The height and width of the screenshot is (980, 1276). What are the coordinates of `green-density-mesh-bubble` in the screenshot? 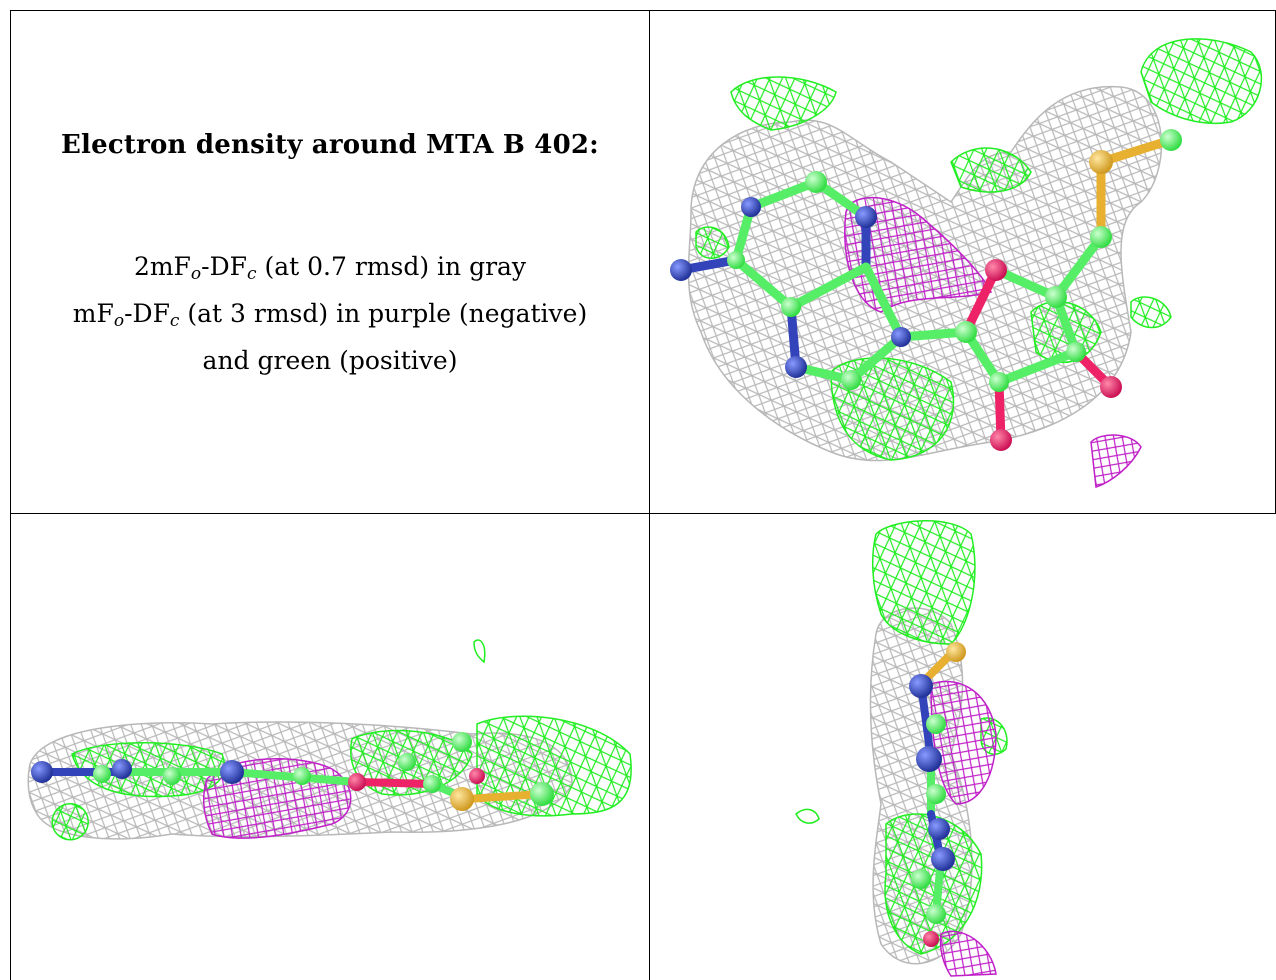 It's located at (70, 822).